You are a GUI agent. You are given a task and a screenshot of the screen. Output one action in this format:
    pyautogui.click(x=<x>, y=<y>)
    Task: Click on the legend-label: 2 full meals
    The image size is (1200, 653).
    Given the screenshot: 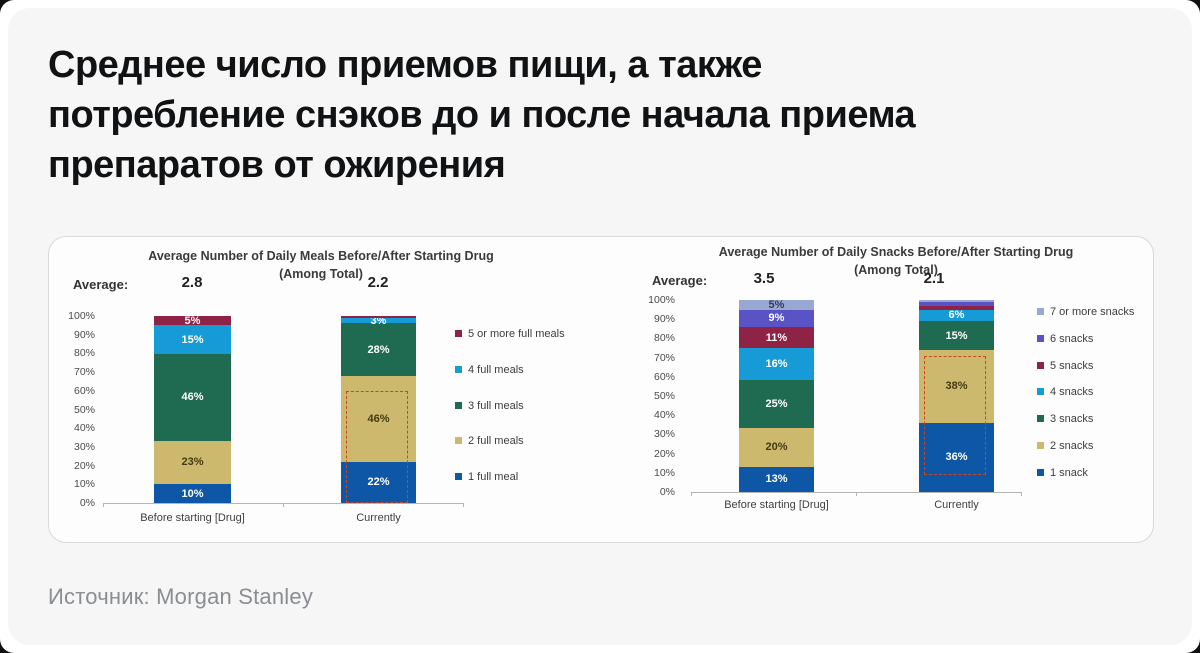 What is the action you would take?
    pyautogui.click(x=496, y=441)
    